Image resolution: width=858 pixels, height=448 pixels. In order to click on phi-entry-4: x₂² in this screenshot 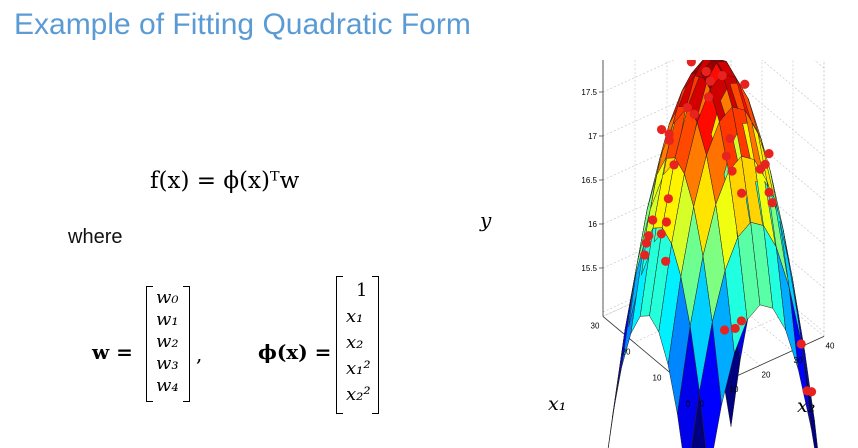, I will do `click(358, 394)`.